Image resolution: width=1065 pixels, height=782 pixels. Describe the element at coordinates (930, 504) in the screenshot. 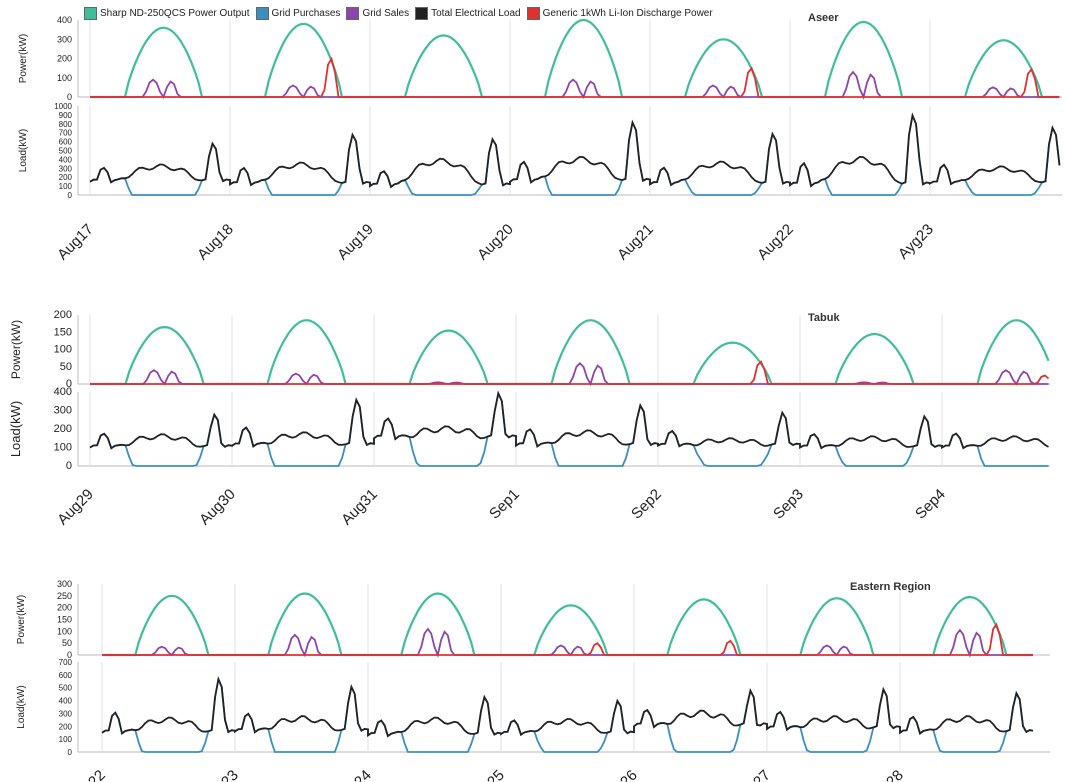

I see `x-tick-label: Sep4` at that location.